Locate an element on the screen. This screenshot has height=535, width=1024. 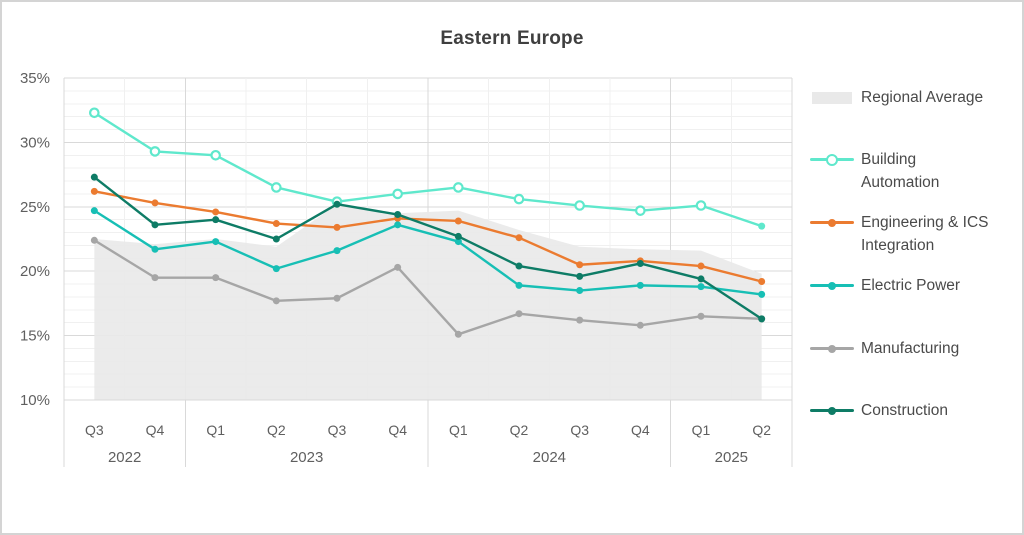
legend-label: Manufacturing is located at coordinates (910, 348).